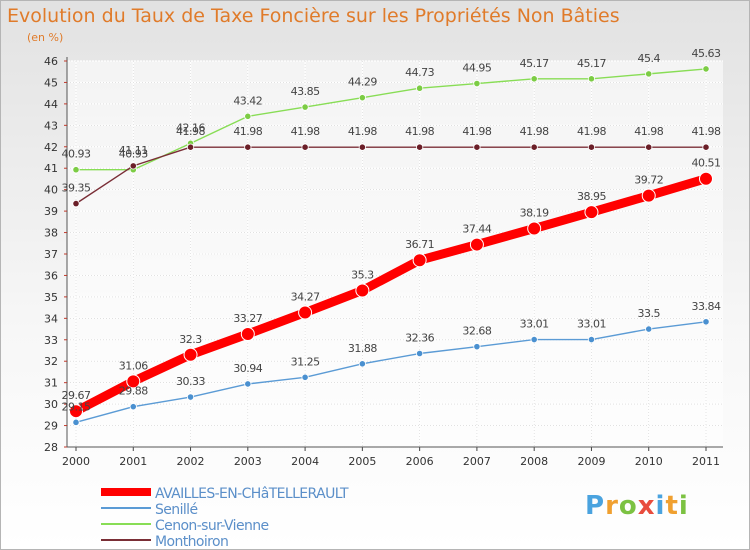 Image resolution: width=750 pixels, height=550 pixels. Describe the element at coordinates (419, 244) in the screenshot. I see `data-label: 36.71` at that location.